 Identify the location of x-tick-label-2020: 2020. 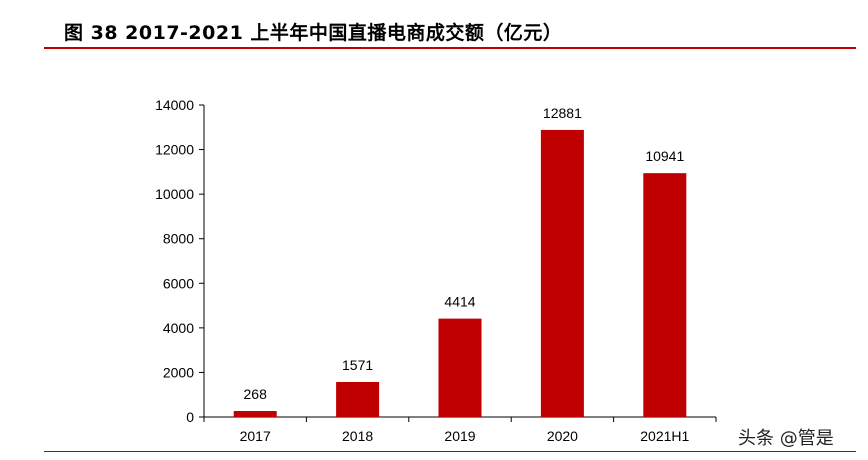
(562, 436).